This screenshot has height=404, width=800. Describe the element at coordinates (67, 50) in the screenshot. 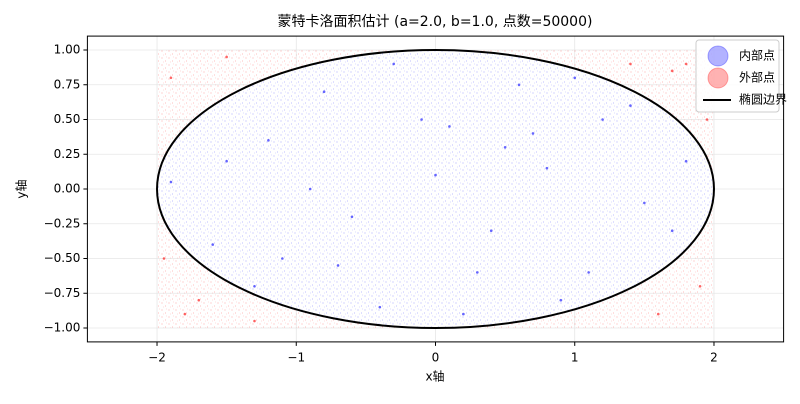

I see `y-tick-label: 1.00` at that location.